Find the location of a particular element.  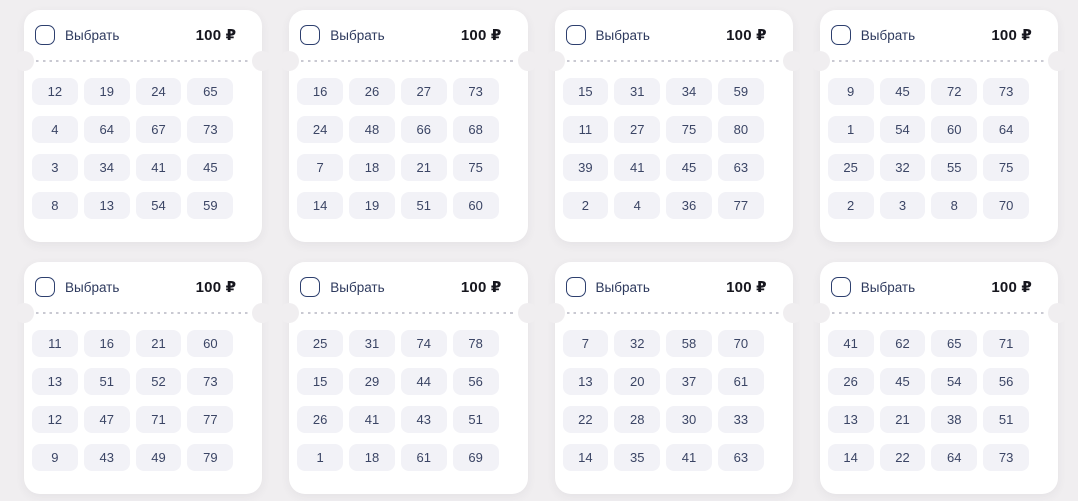

ticket-numbers-grid: 9 45 72 73 1 54 60 64 25 32 55 75 2 3 8 70 is located at coordinates (928, 148).